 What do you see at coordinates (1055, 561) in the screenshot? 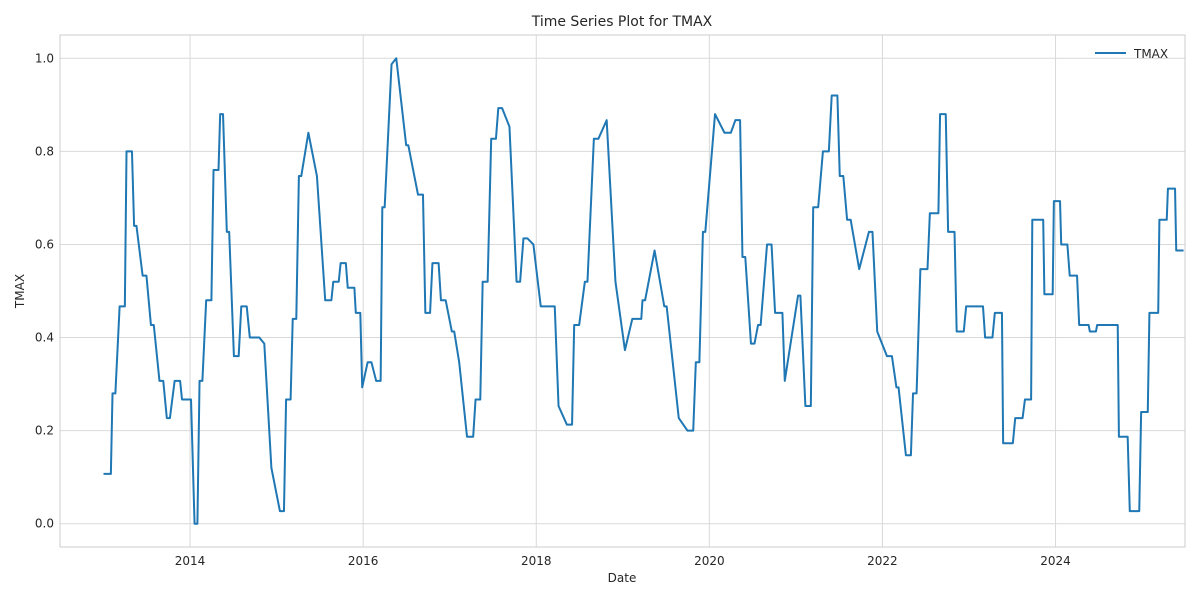
I see `x-tick-label: 2024` at bounding box center [1055, 561].